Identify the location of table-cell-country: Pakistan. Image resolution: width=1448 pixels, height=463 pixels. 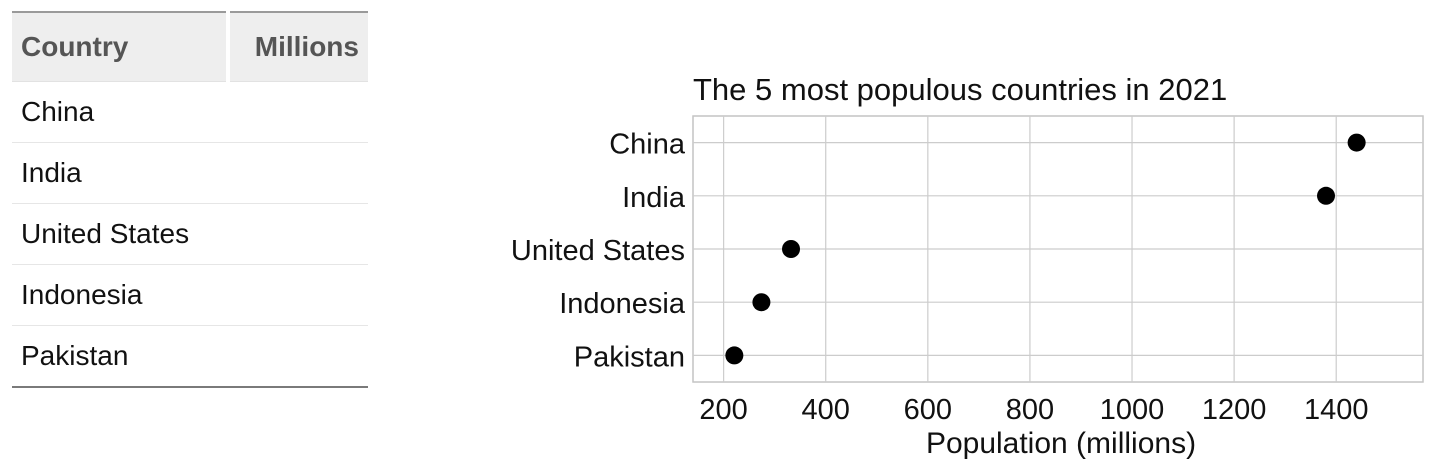
(75, 355).